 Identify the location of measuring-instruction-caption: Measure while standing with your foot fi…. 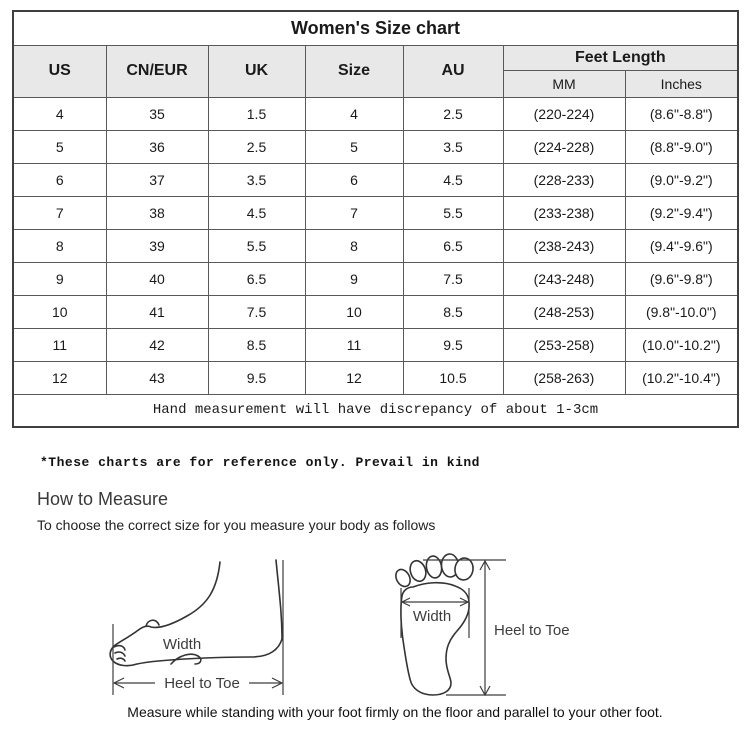
(395, 712).